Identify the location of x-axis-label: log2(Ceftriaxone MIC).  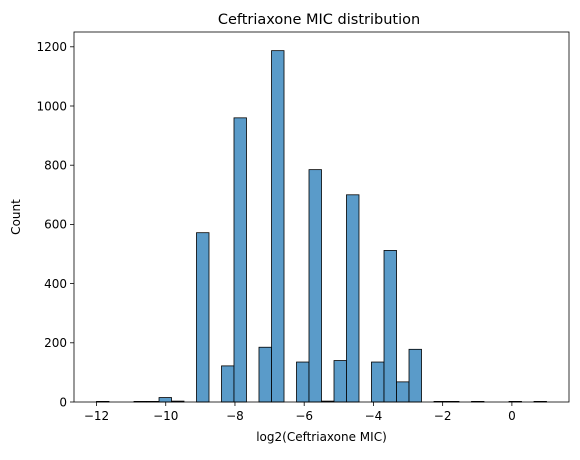
(321, 437).